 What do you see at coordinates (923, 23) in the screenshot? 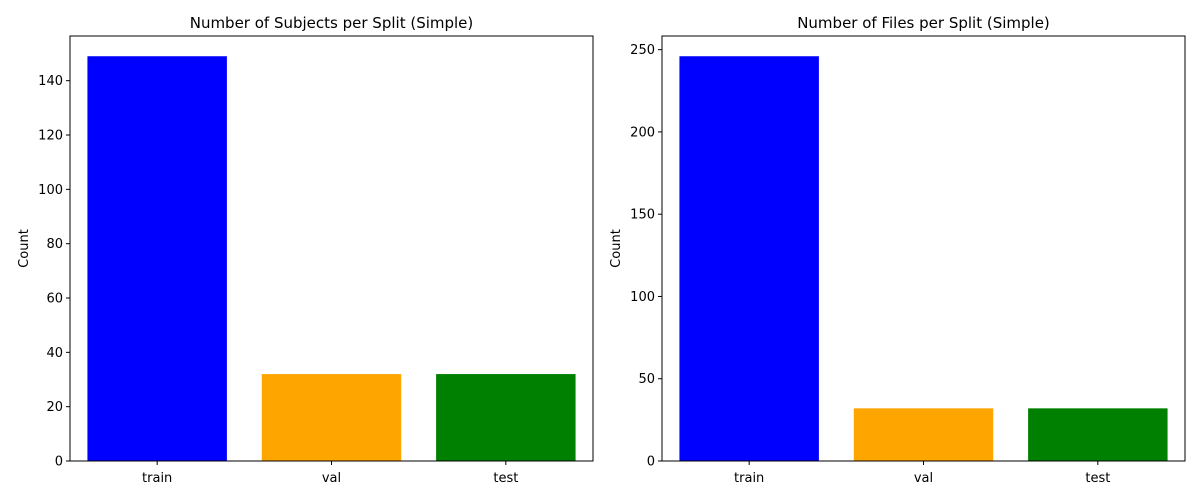
I see `chart-title: Number of Files per Split (Simple)` at bounding box center [923, 23].